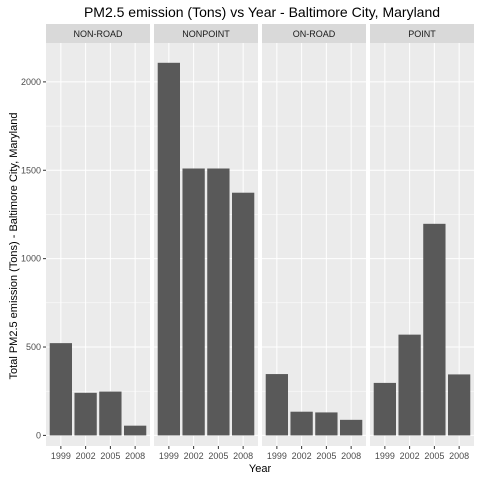  What do you see at coordinates (384, 409) in the screenshot?
I see `bar-point-1999` at bounding box center [384, 409].